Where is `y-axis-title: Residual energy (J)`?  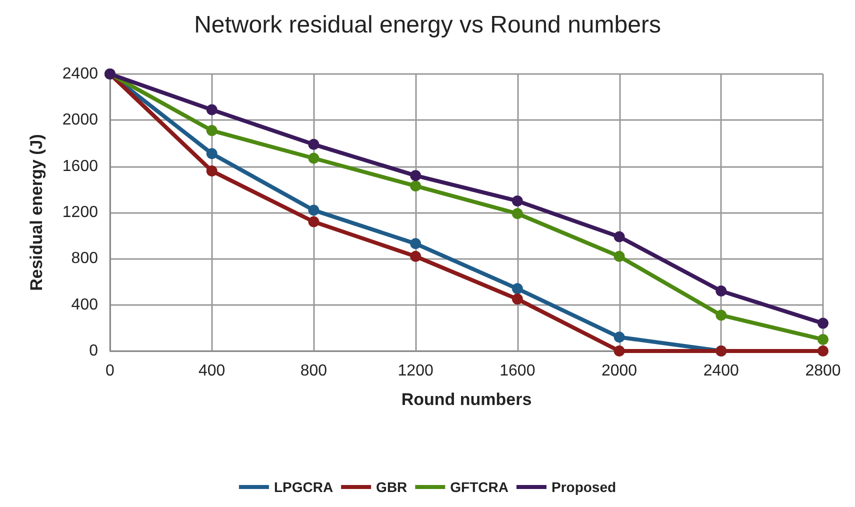 y-axis-title: Residual energy (J) is located at coordinates (36, 212).